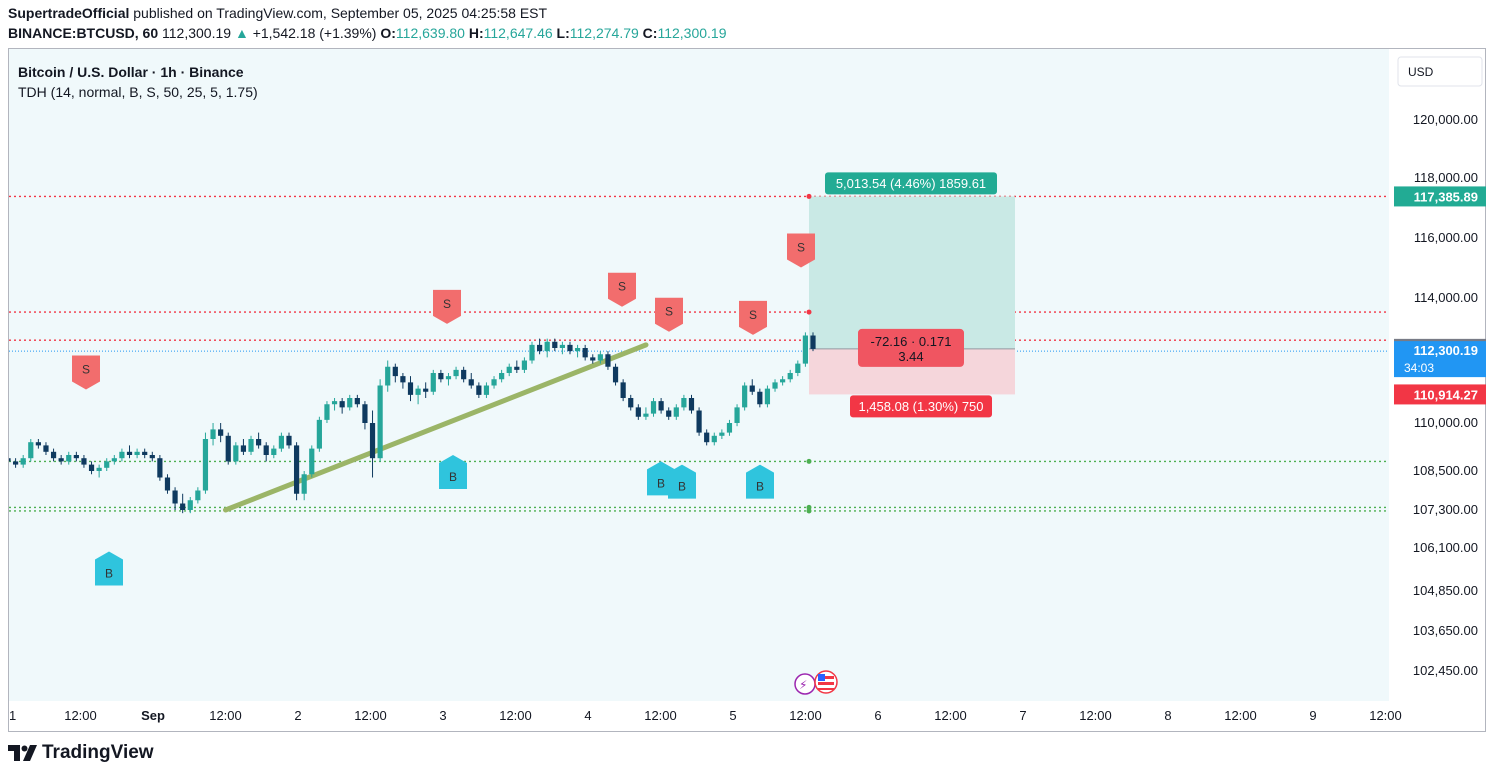  Describe the element at coordinates (138, 92) in the screenshot. I see `indicator-legend: TDH (14, normal, B, S, 50, 25, 5, 1.75)` at that location.